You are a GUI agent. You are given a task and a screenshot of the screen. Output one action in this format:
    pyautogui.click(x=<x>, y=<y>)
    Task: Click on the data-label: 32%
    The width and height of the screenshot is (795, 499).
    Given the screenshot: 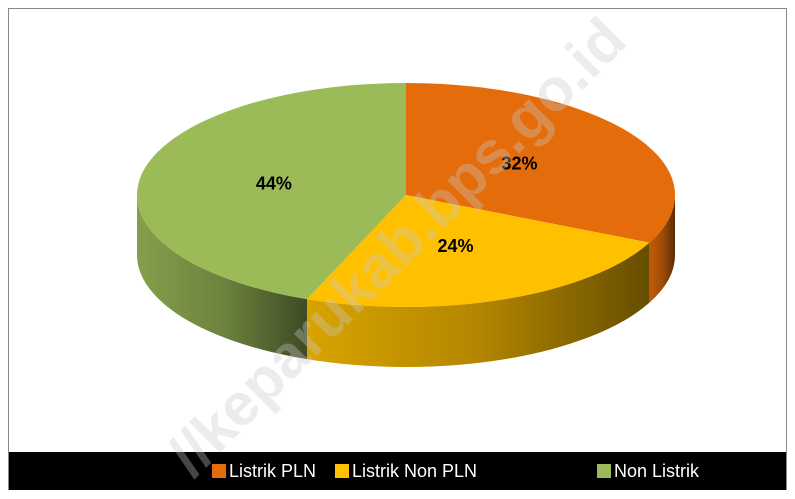 What is the action you would take?
    pyautogui.click(x=520, y=164)
    